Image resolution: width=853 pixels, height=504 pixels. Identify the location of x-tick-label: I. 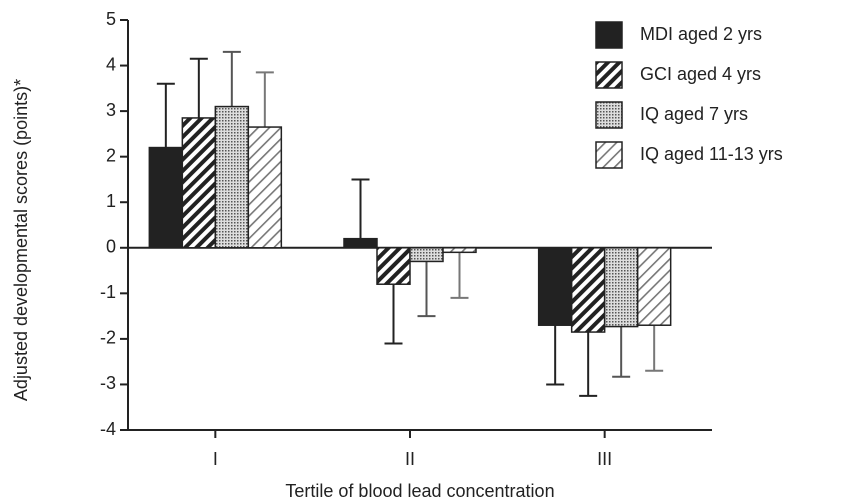
(215, 459).